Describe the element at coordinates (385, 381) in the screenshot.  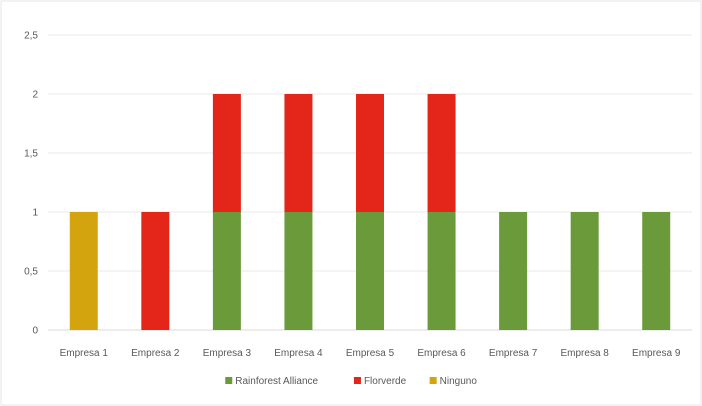
I see `legend-label: Florverde` at that location.